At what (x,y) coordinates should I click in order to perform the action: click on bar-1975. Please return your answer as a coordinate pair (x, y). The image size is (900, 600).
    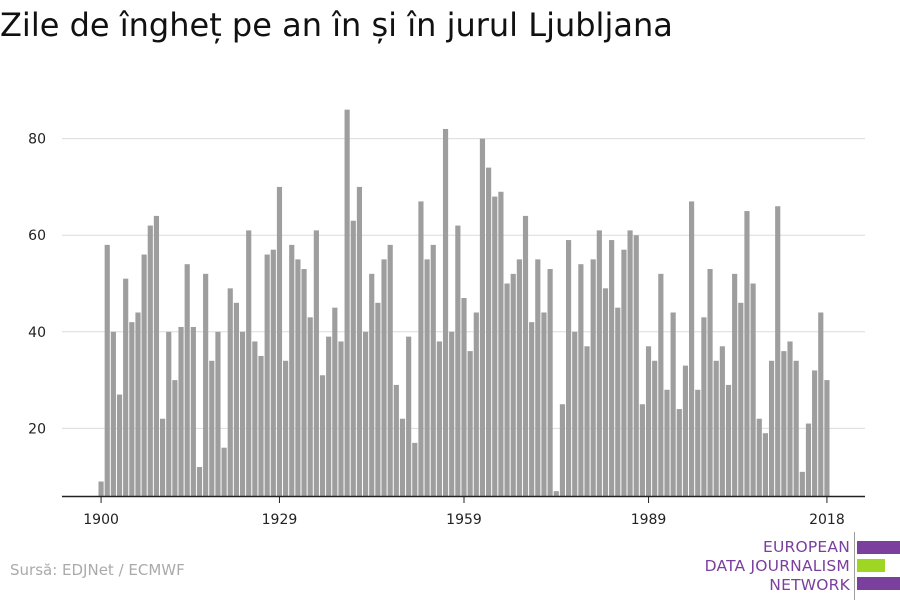
    Looking at the image, I should click on (562, 450).